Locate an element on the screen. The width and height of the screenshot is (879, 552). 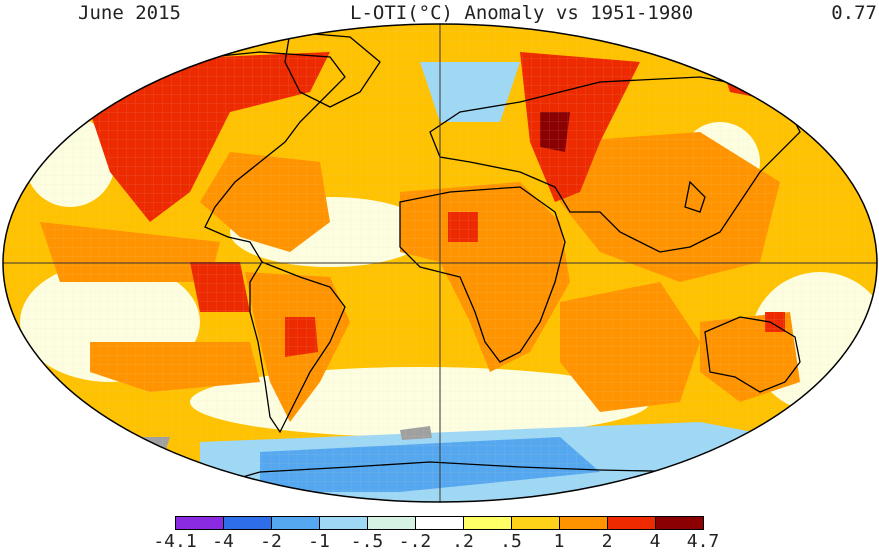
legend-tick-label: -1 is located at coordinates (319, 541).